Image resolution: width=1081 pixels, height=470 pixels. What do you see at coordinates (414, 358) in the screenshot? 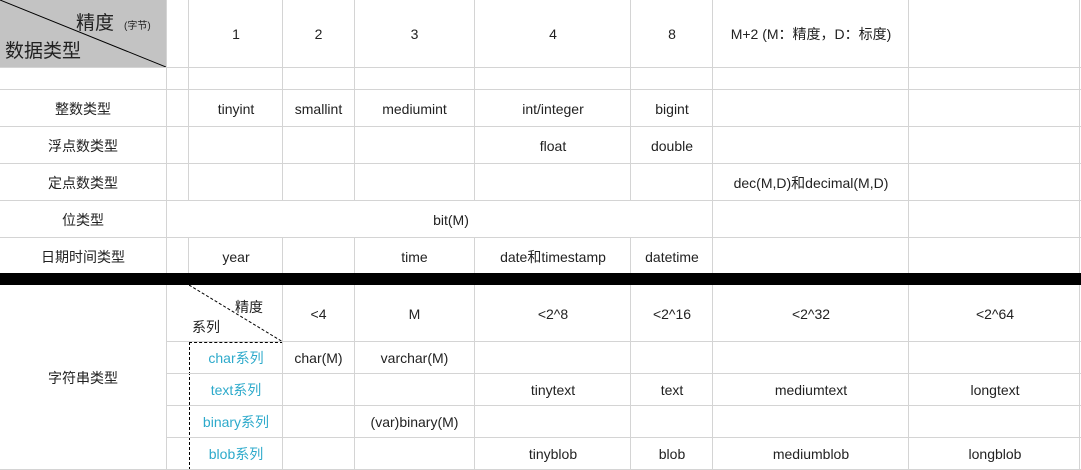
I see `table-cell: varchar(M)` at bounding box center [414, 358].